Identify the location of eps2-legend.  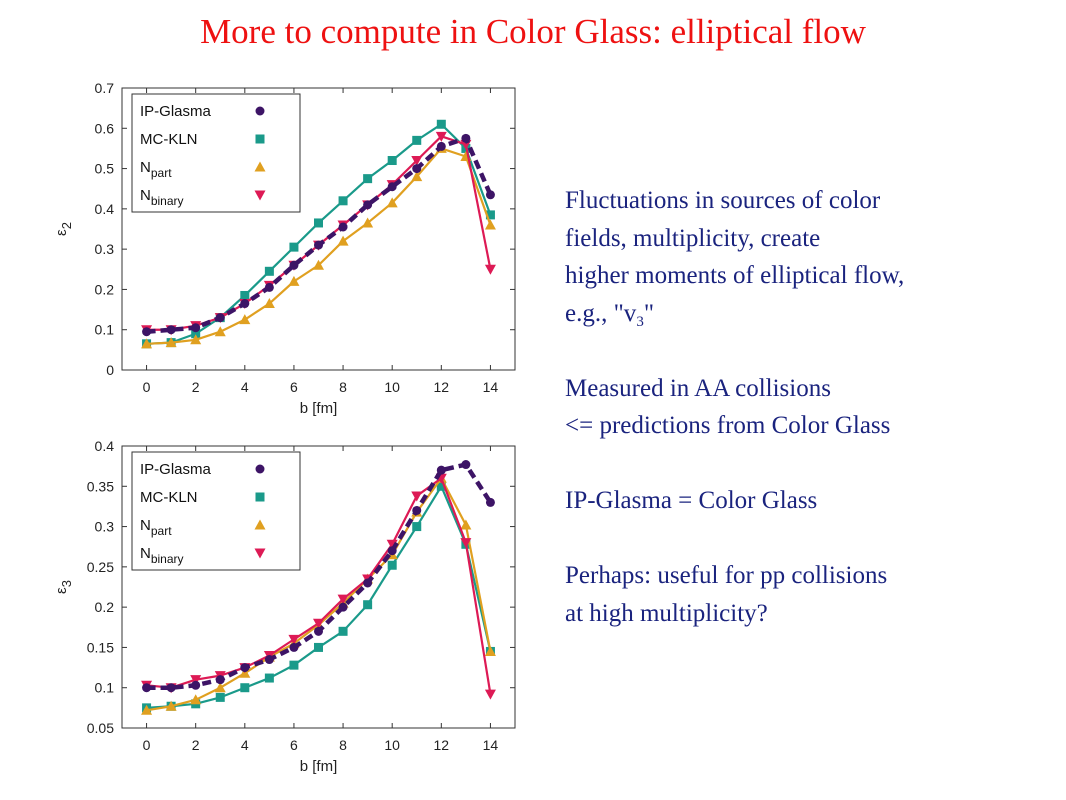
(216, 153).